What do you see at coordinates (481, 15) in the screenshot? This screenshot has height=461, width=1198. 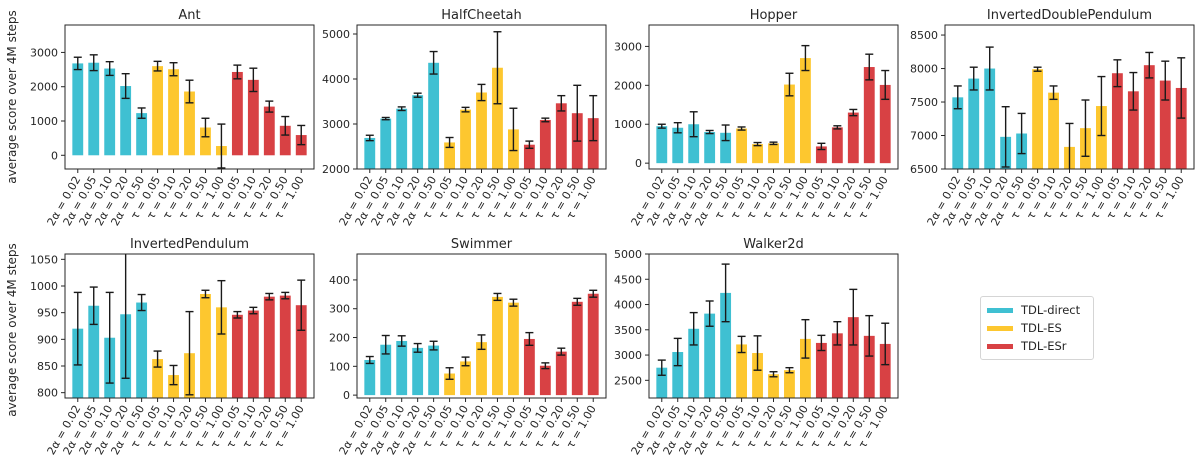 I see `chart-title: HalfCheetah` at bounding box center [481, 15].